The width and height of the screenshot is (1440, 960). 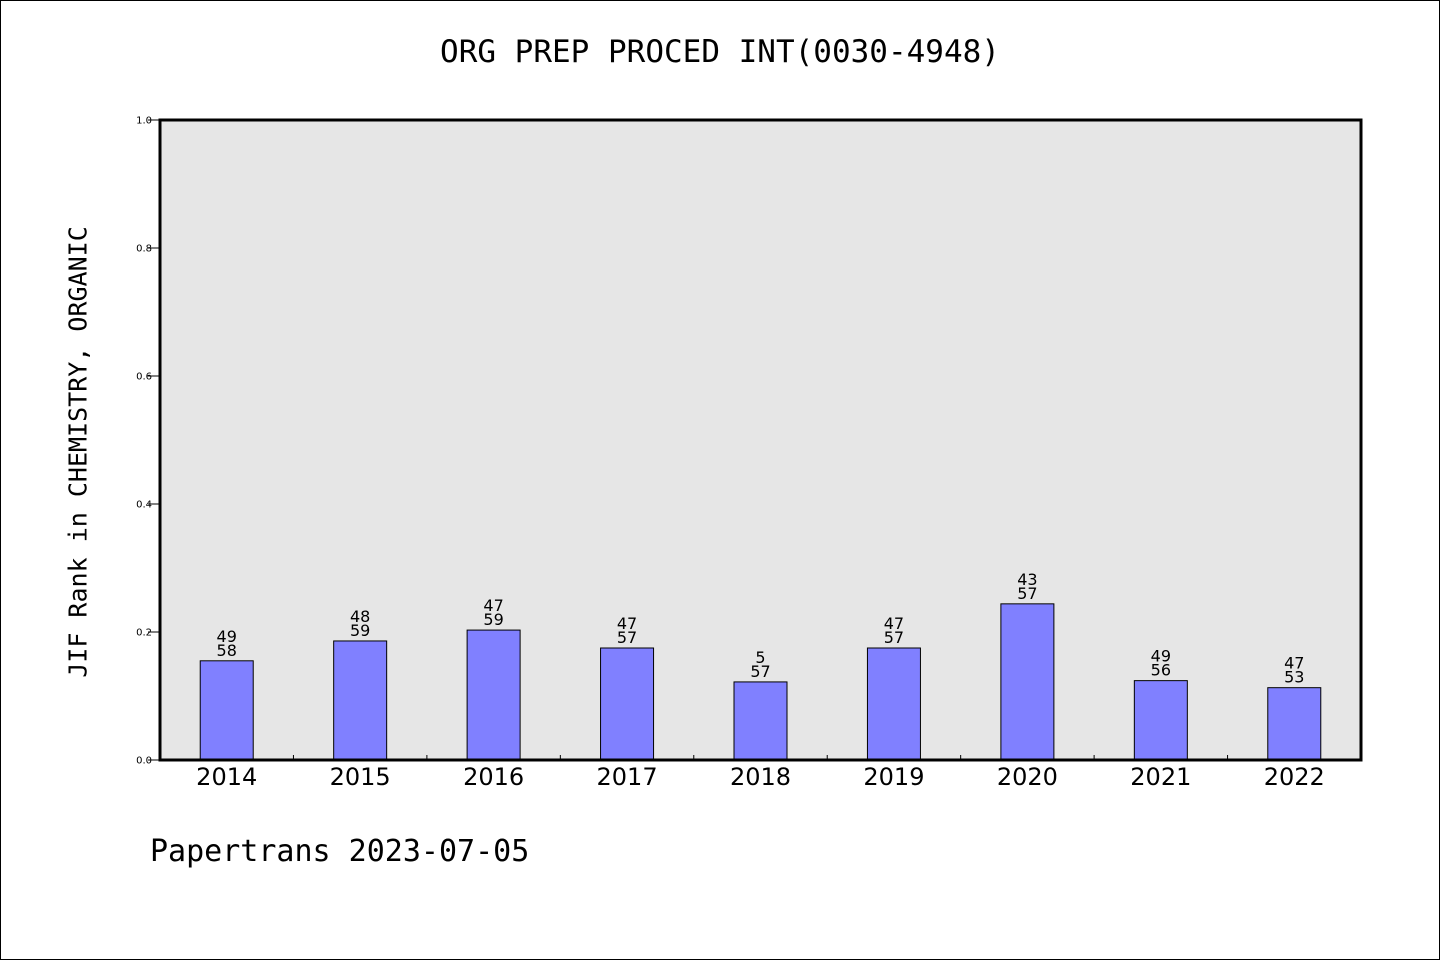 What do you see at coordinates (1160, 777) in the screenshot?
I see `x-tick-label: 2021` at bounding box center [1160, 777].